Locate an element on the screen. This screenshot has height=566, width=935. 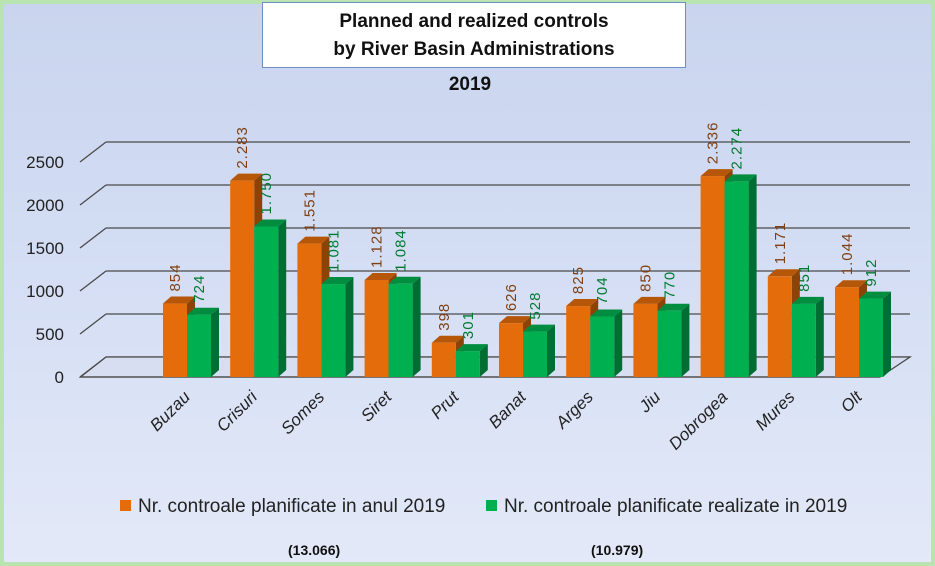
data-label-0-3: 1.128 is located at coordinates (377, 246).